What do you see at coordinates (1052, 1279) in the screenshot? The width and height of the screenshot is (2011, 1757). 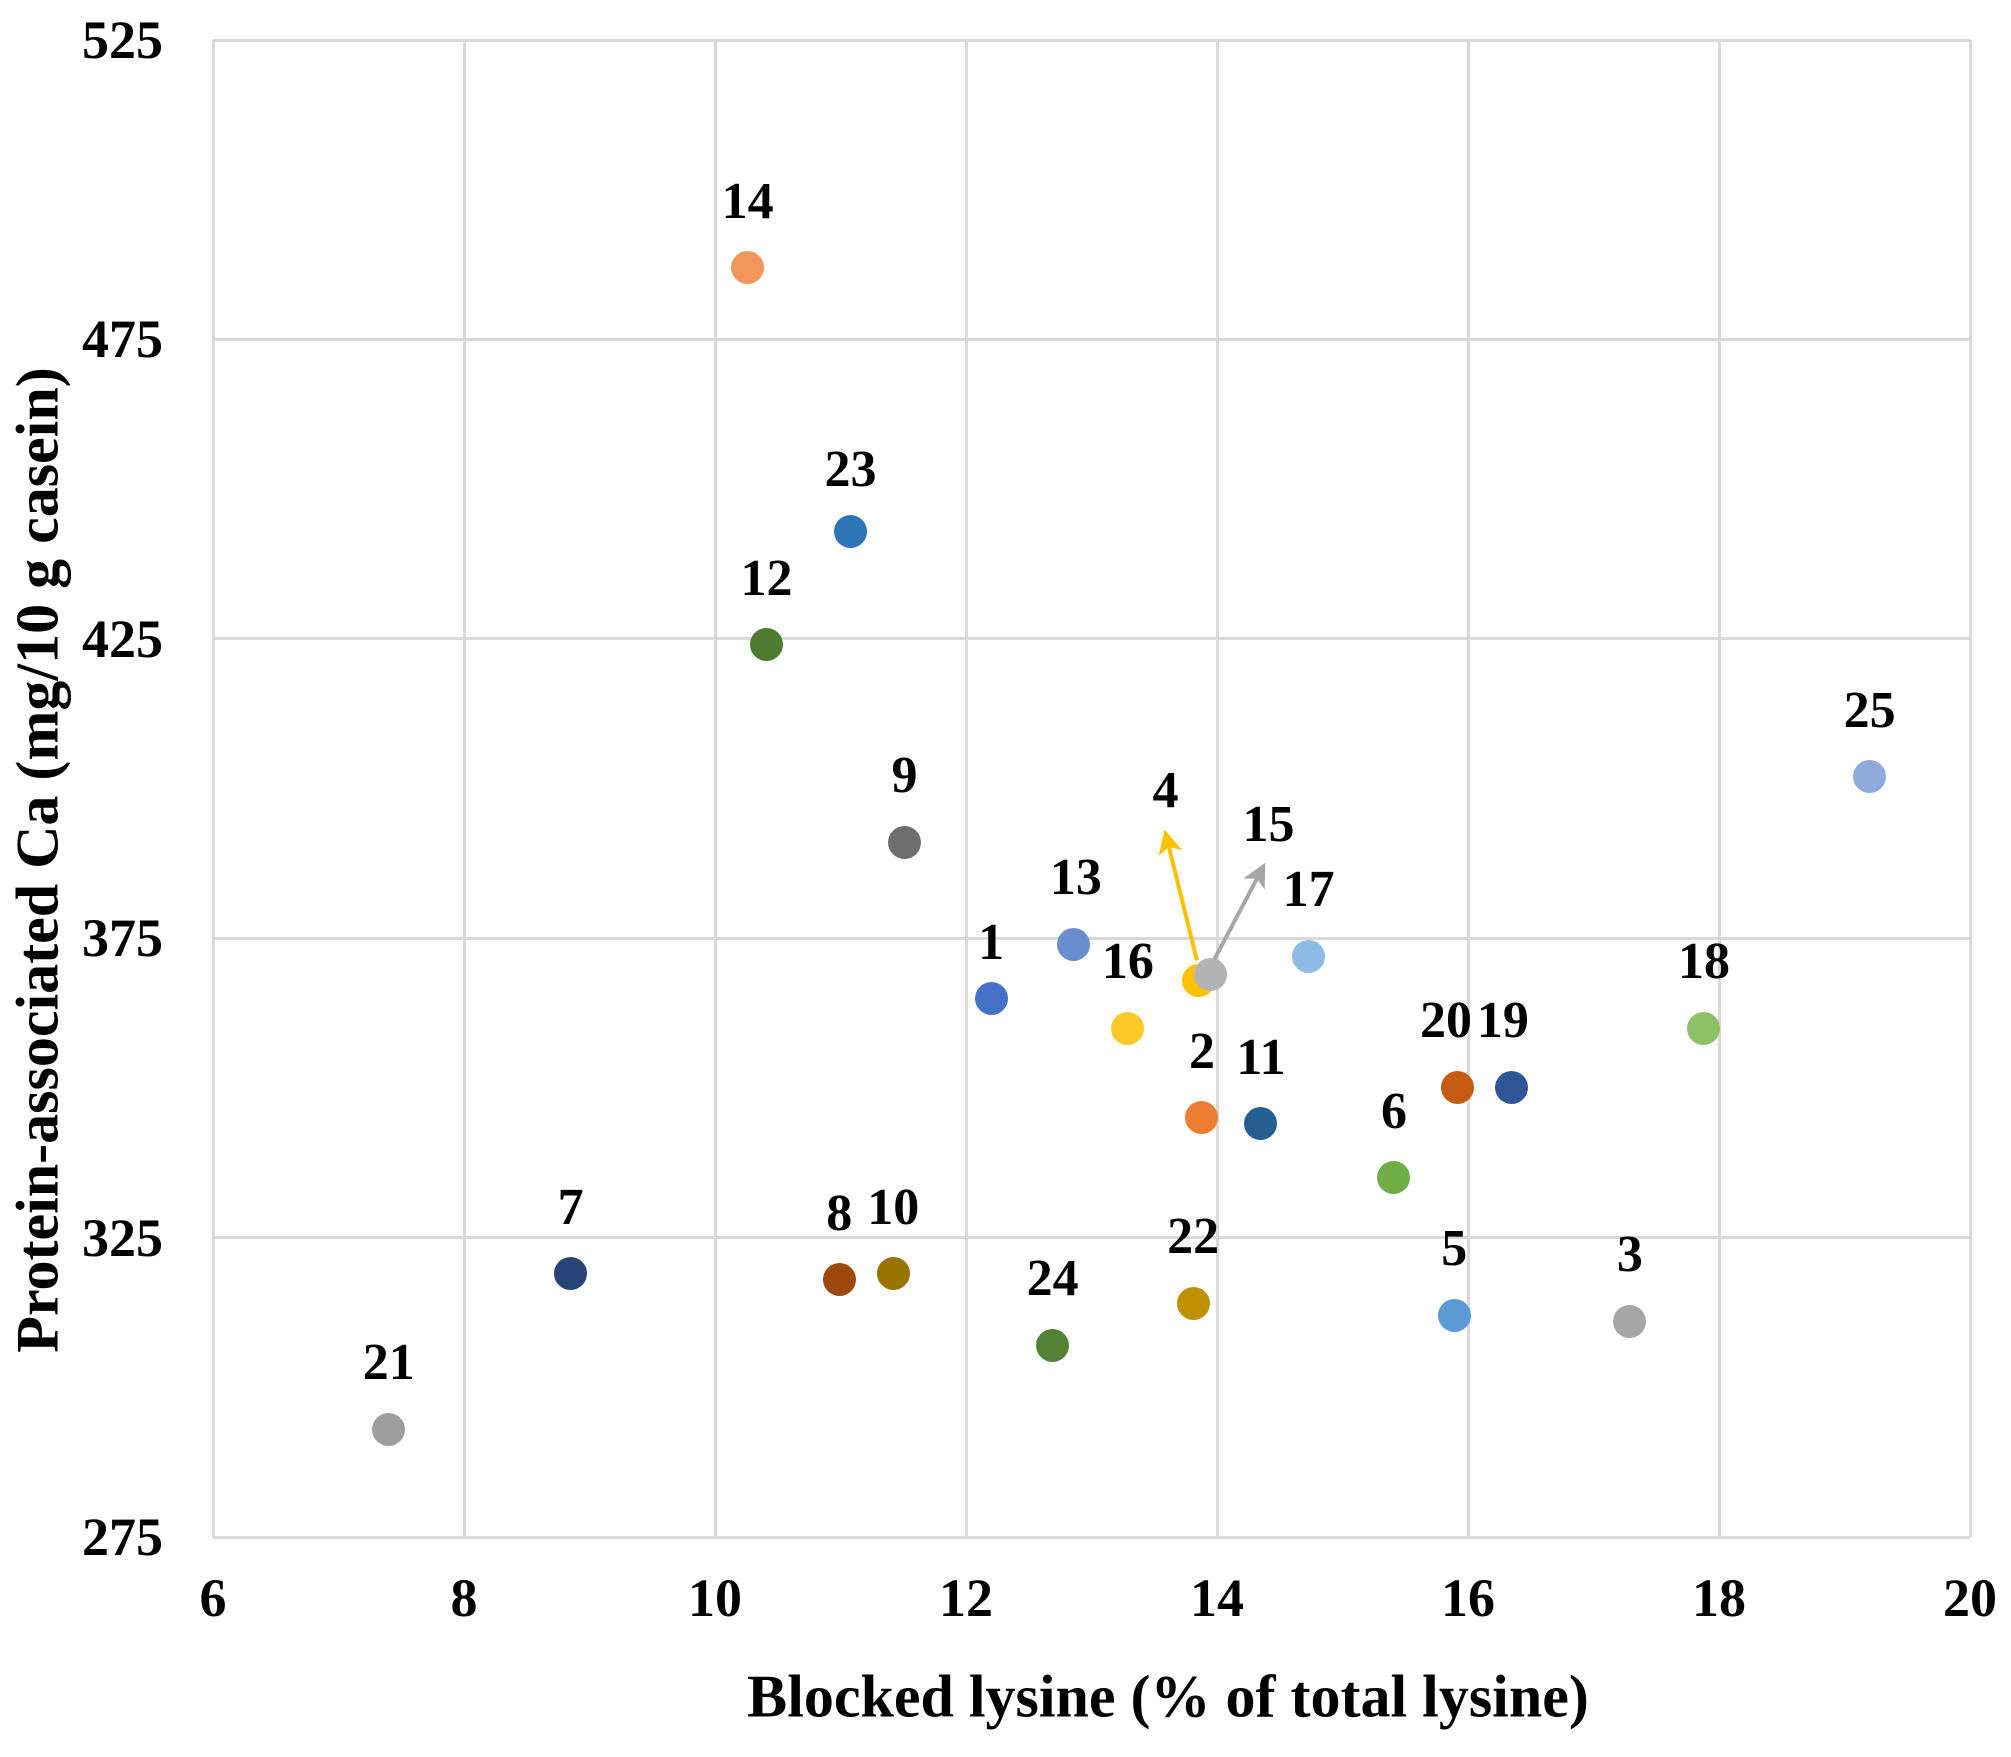 I see `point-label-24: 24` at bounding box center [1052, 1279].